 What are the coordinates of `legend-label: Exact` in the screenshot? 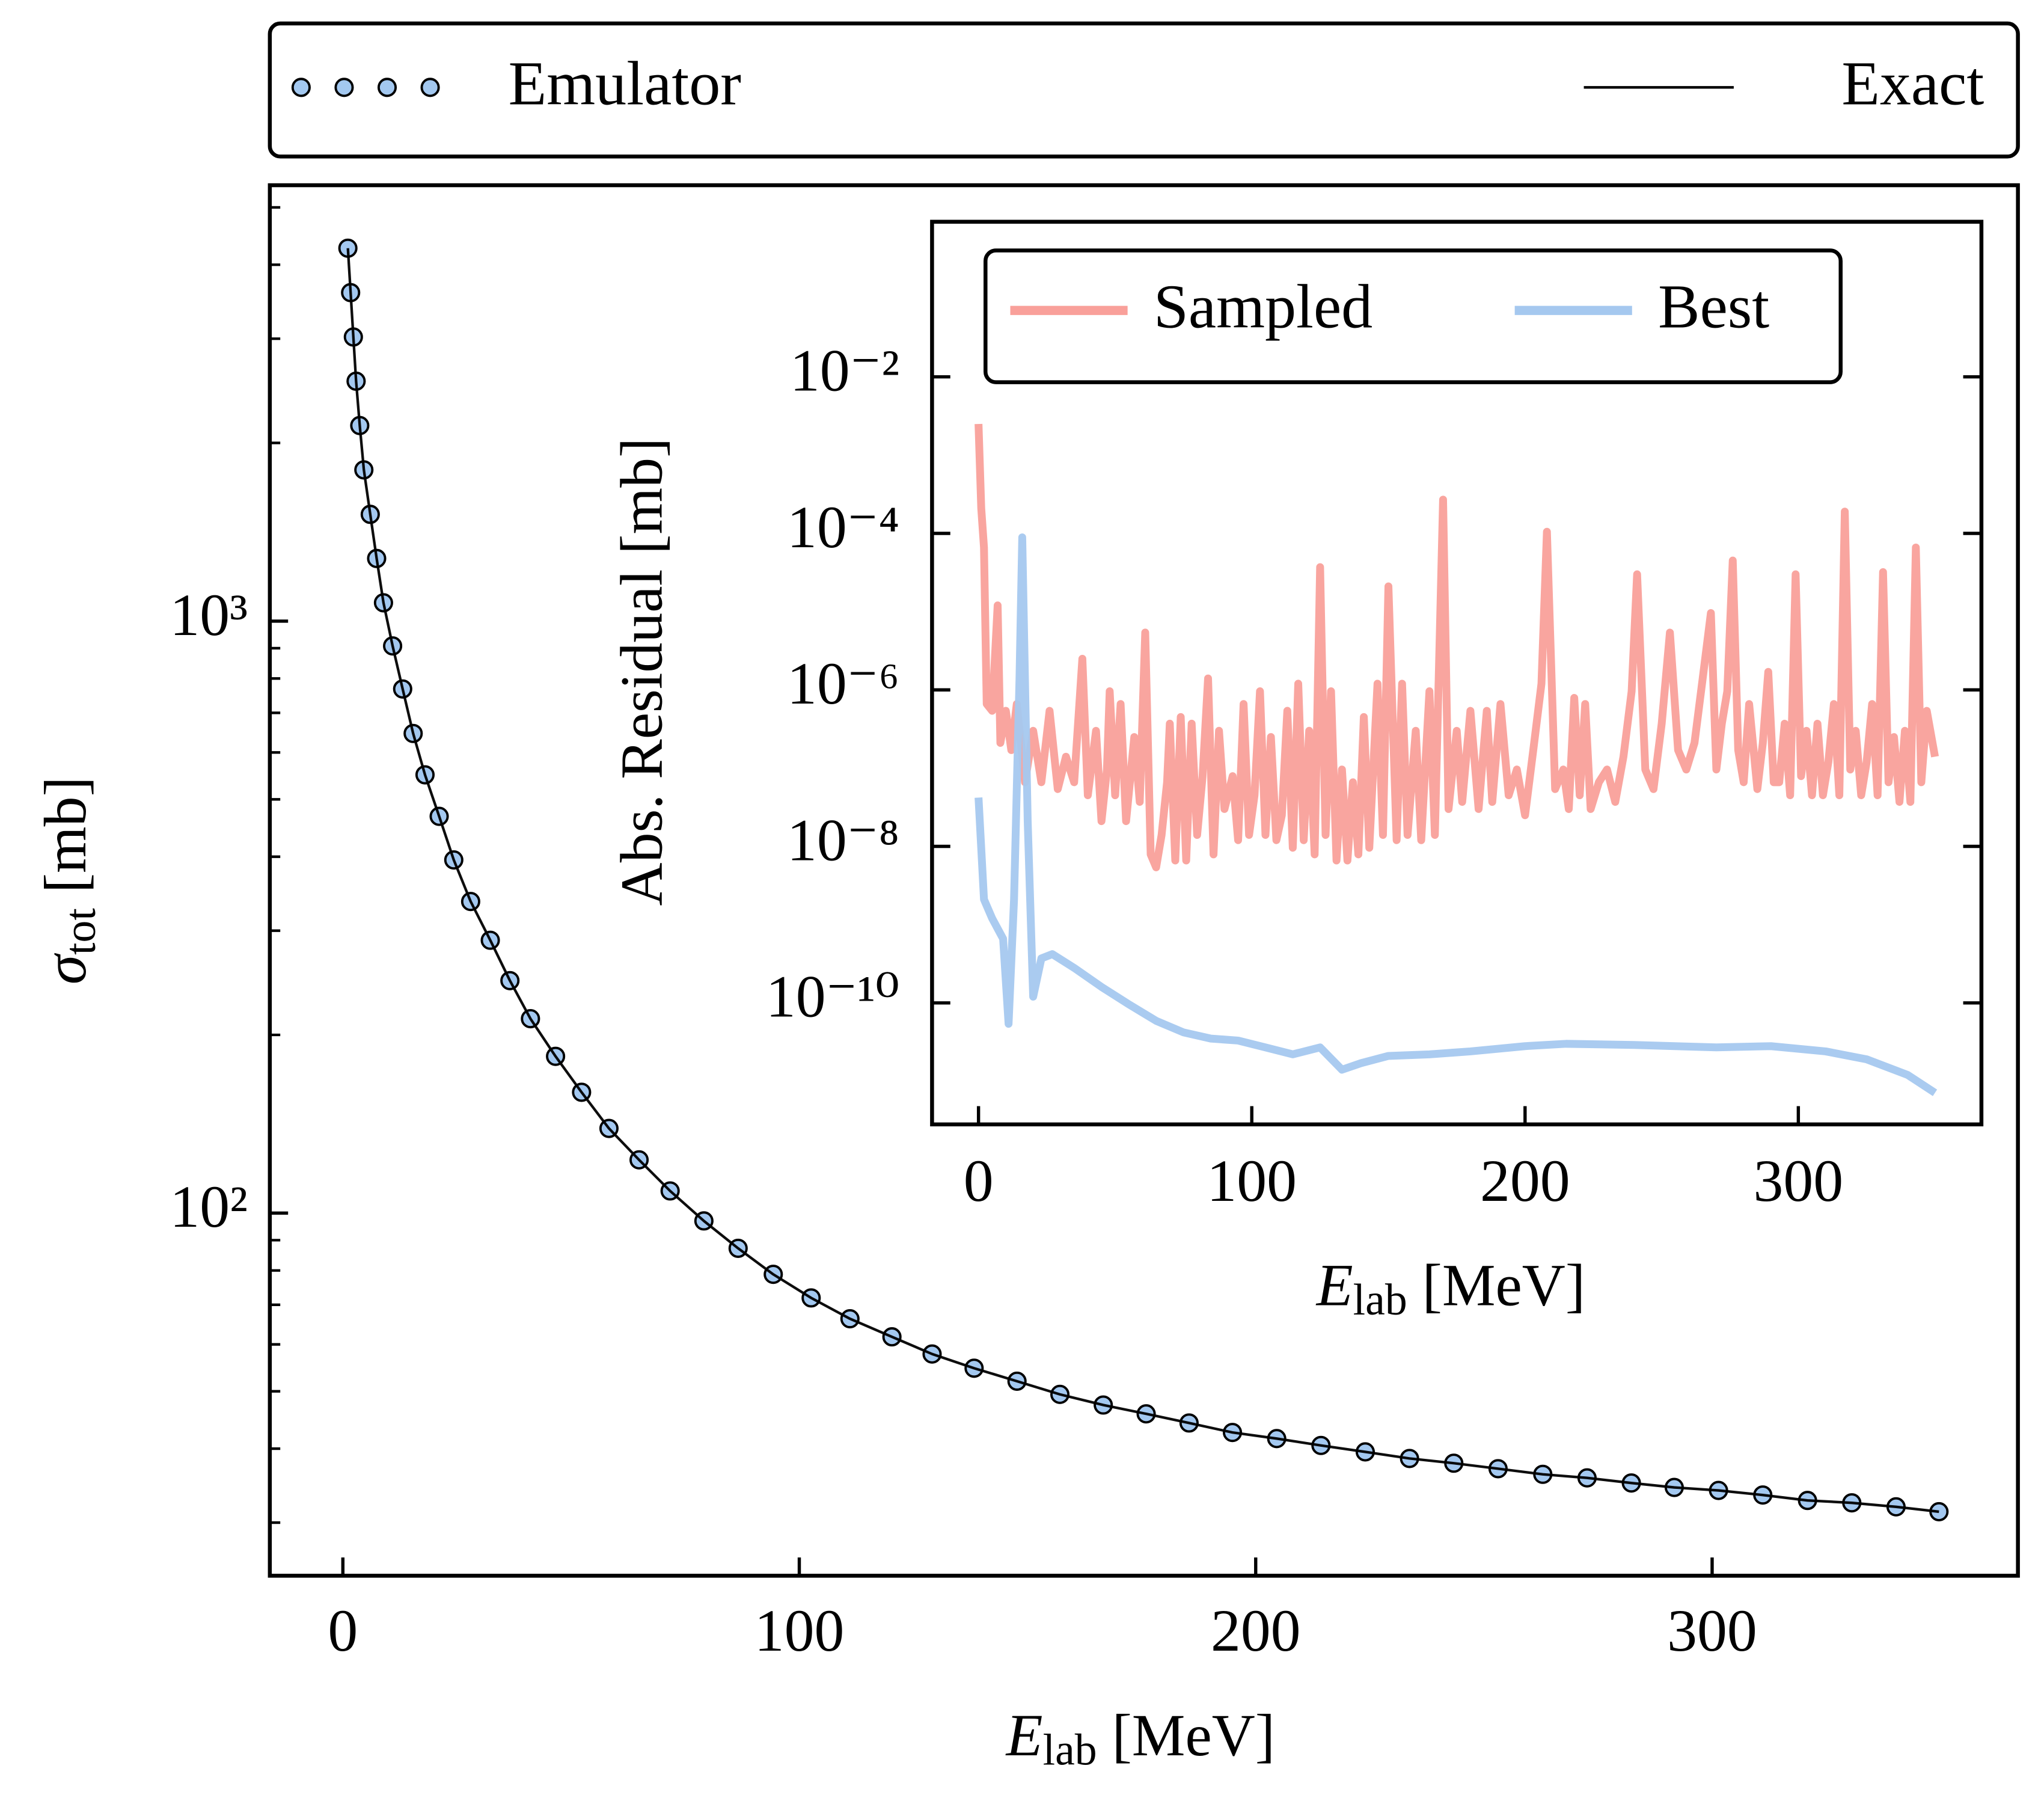 It's located at (1912, 84).